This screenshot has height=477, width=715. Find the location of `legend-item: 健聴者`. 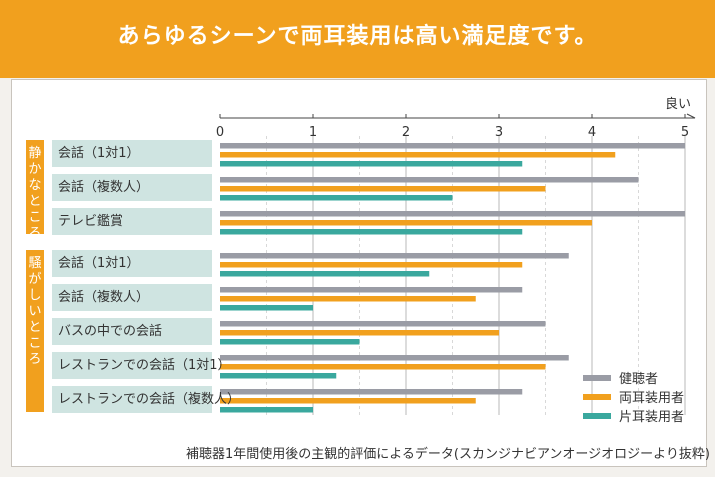

legend-item: 健聴者 is located at coordinates (633, 378).